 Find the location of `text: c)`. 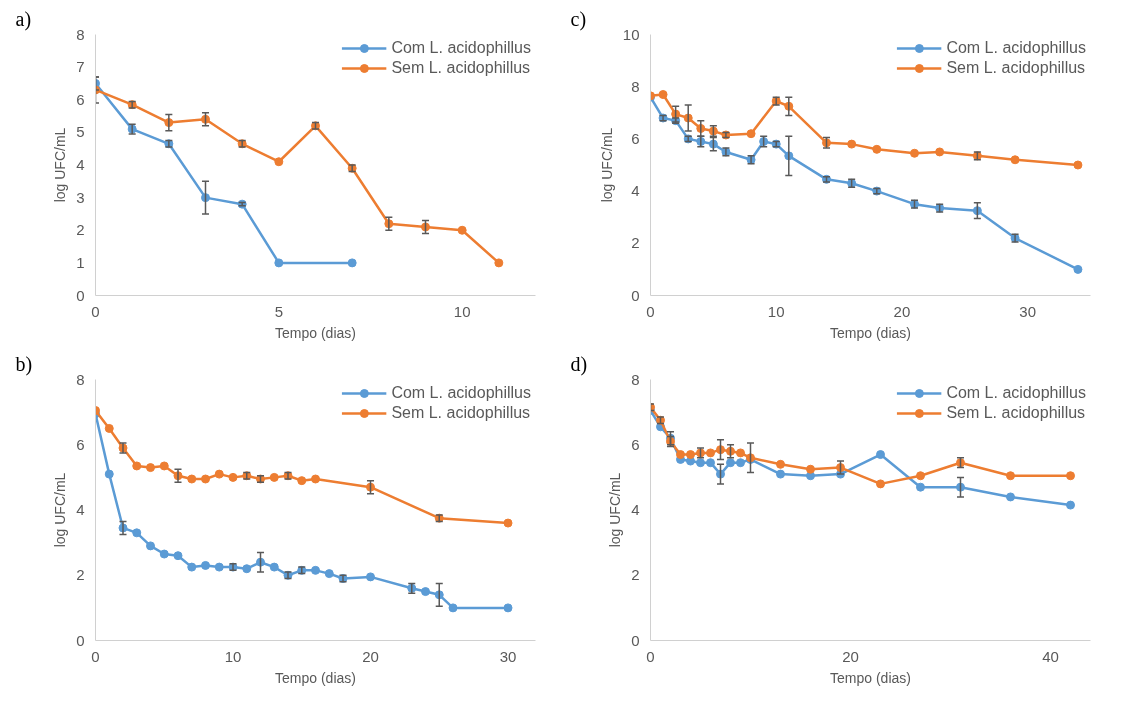

text: c) is located at coordinates (578, 19).